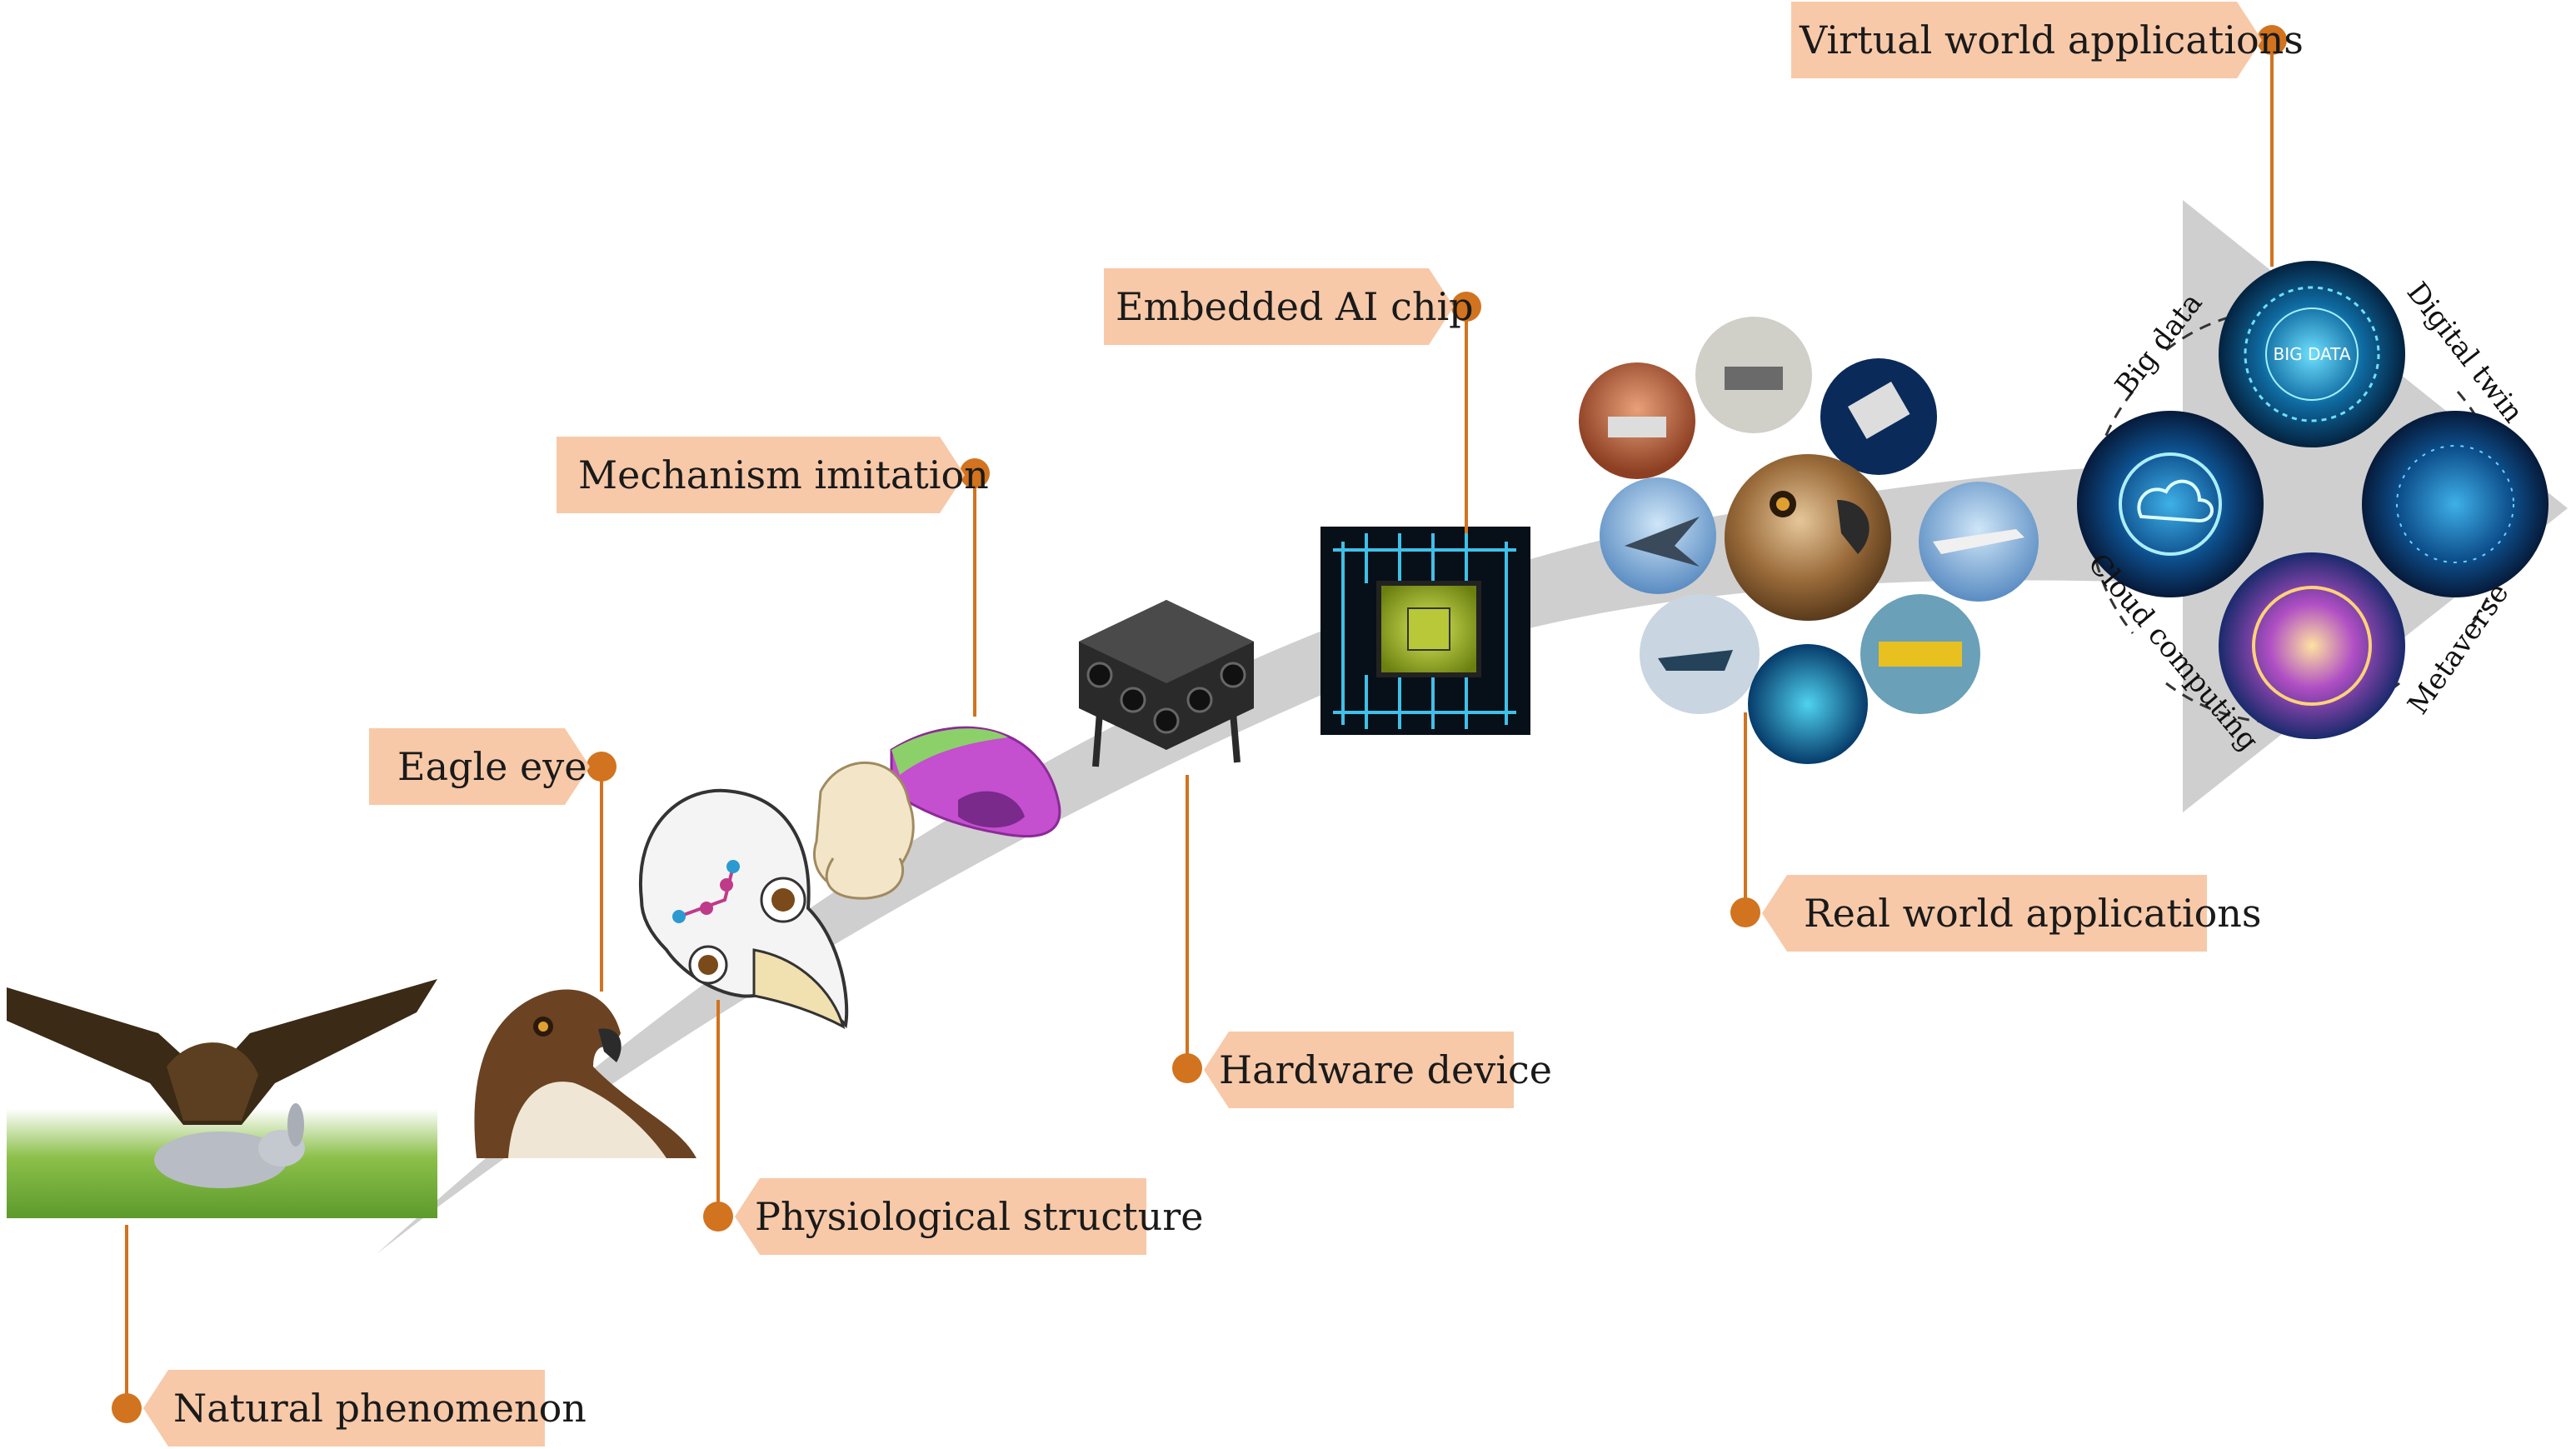 Image resolution: width=2576 pixels, height=1449 pixels. I want to click on chip-dot, so click(1466, 307).